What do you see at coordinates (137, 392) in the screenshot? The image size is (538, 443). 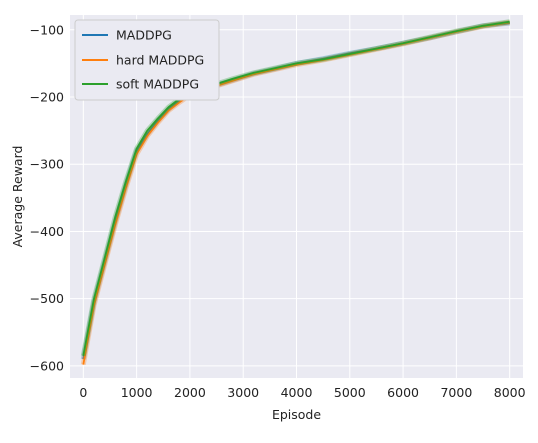 I see `x-tick-label: 1000` at bounding box center [137, 392].